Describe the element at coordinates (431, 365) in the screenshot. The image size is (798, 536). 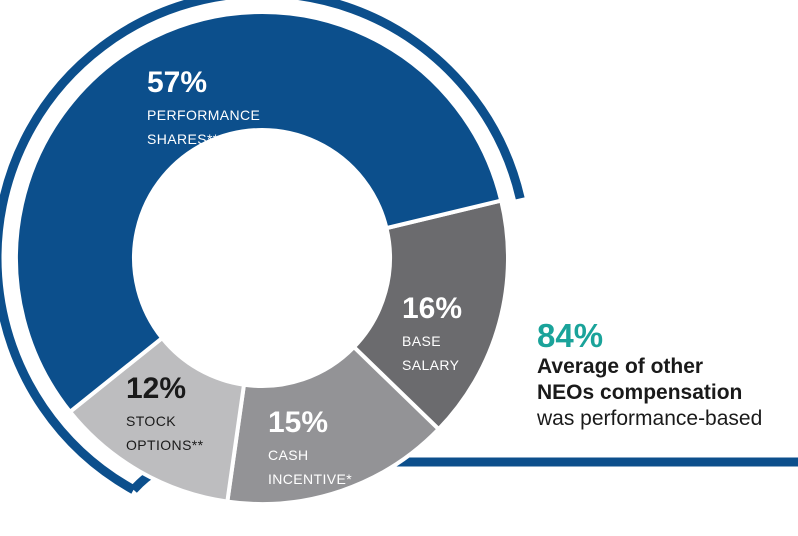
I see `slice-category-label: SALARY` at that location.